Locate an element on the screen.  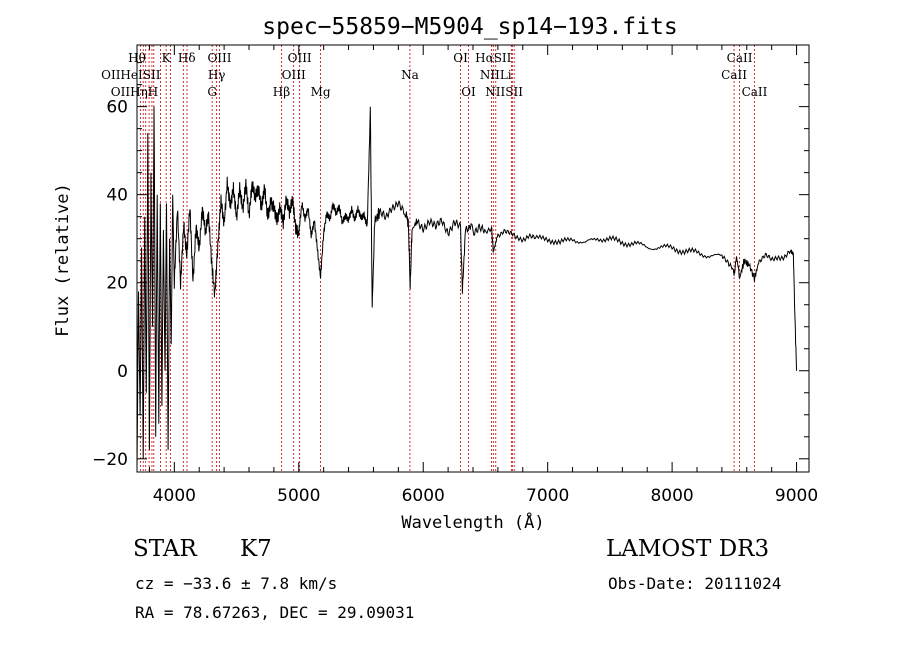
x-tick-label: 7000 is located at coordinates (547, 496).